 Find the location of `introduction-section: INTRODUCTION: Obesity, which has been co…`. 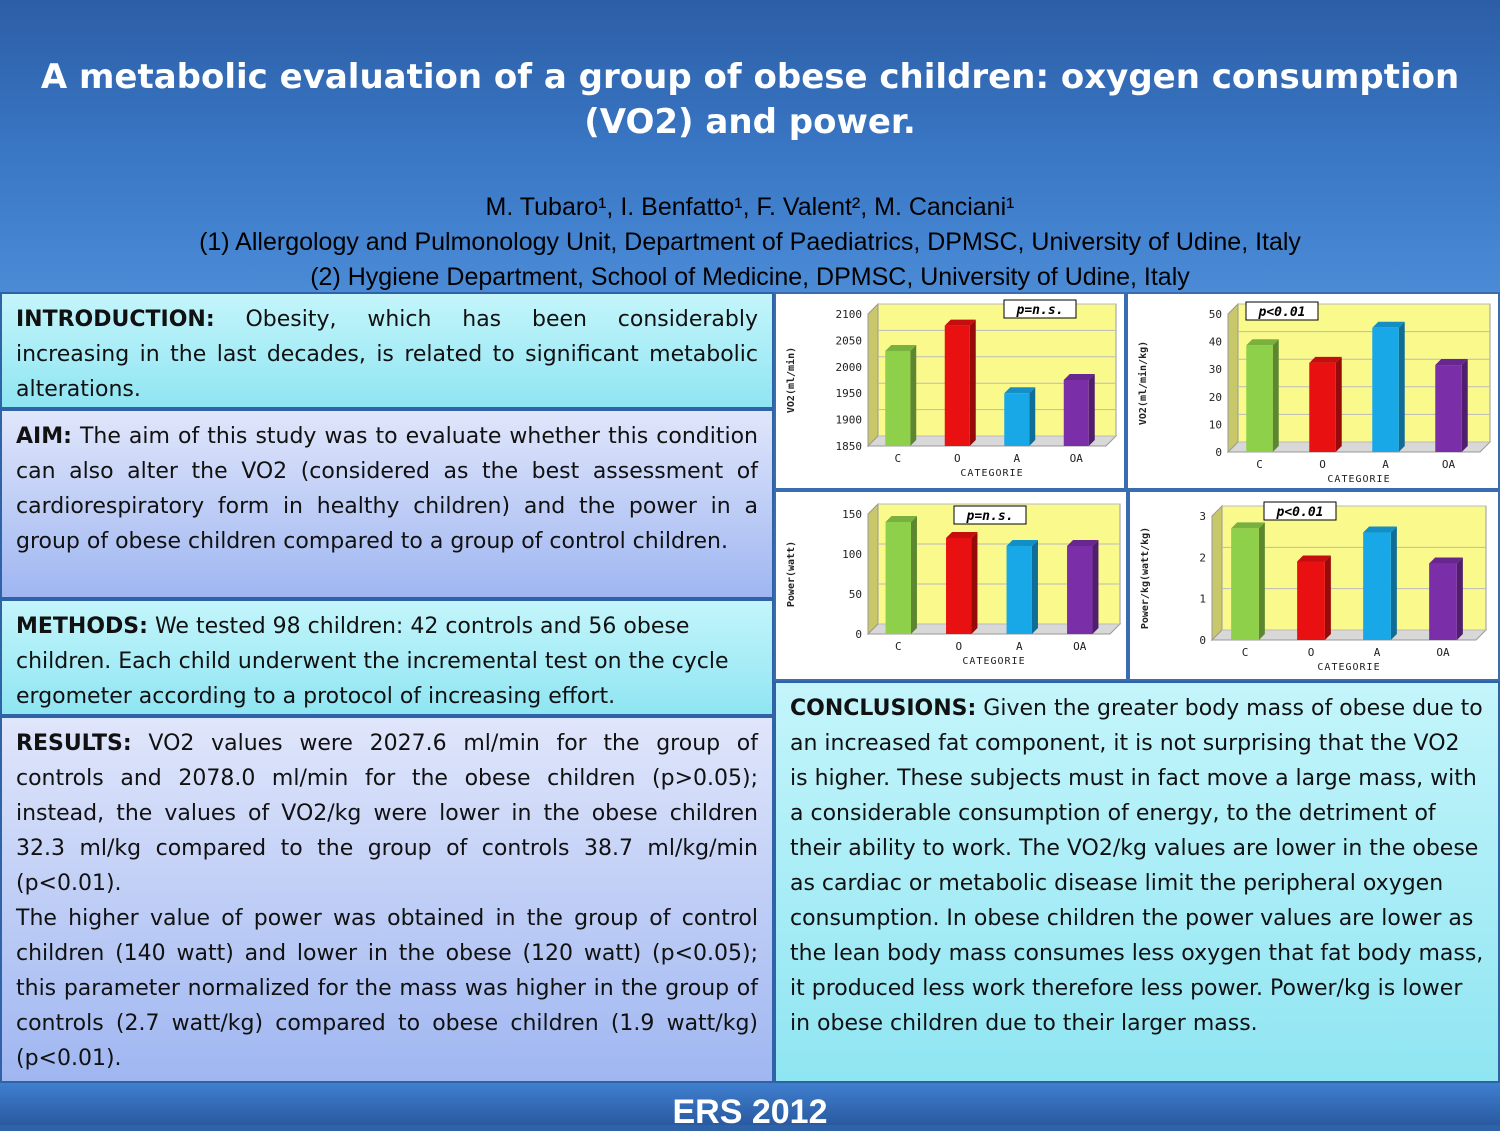

introduction-section: INTRODUCTION: Obesity, which has been co… is located at coordinates (387, 350).